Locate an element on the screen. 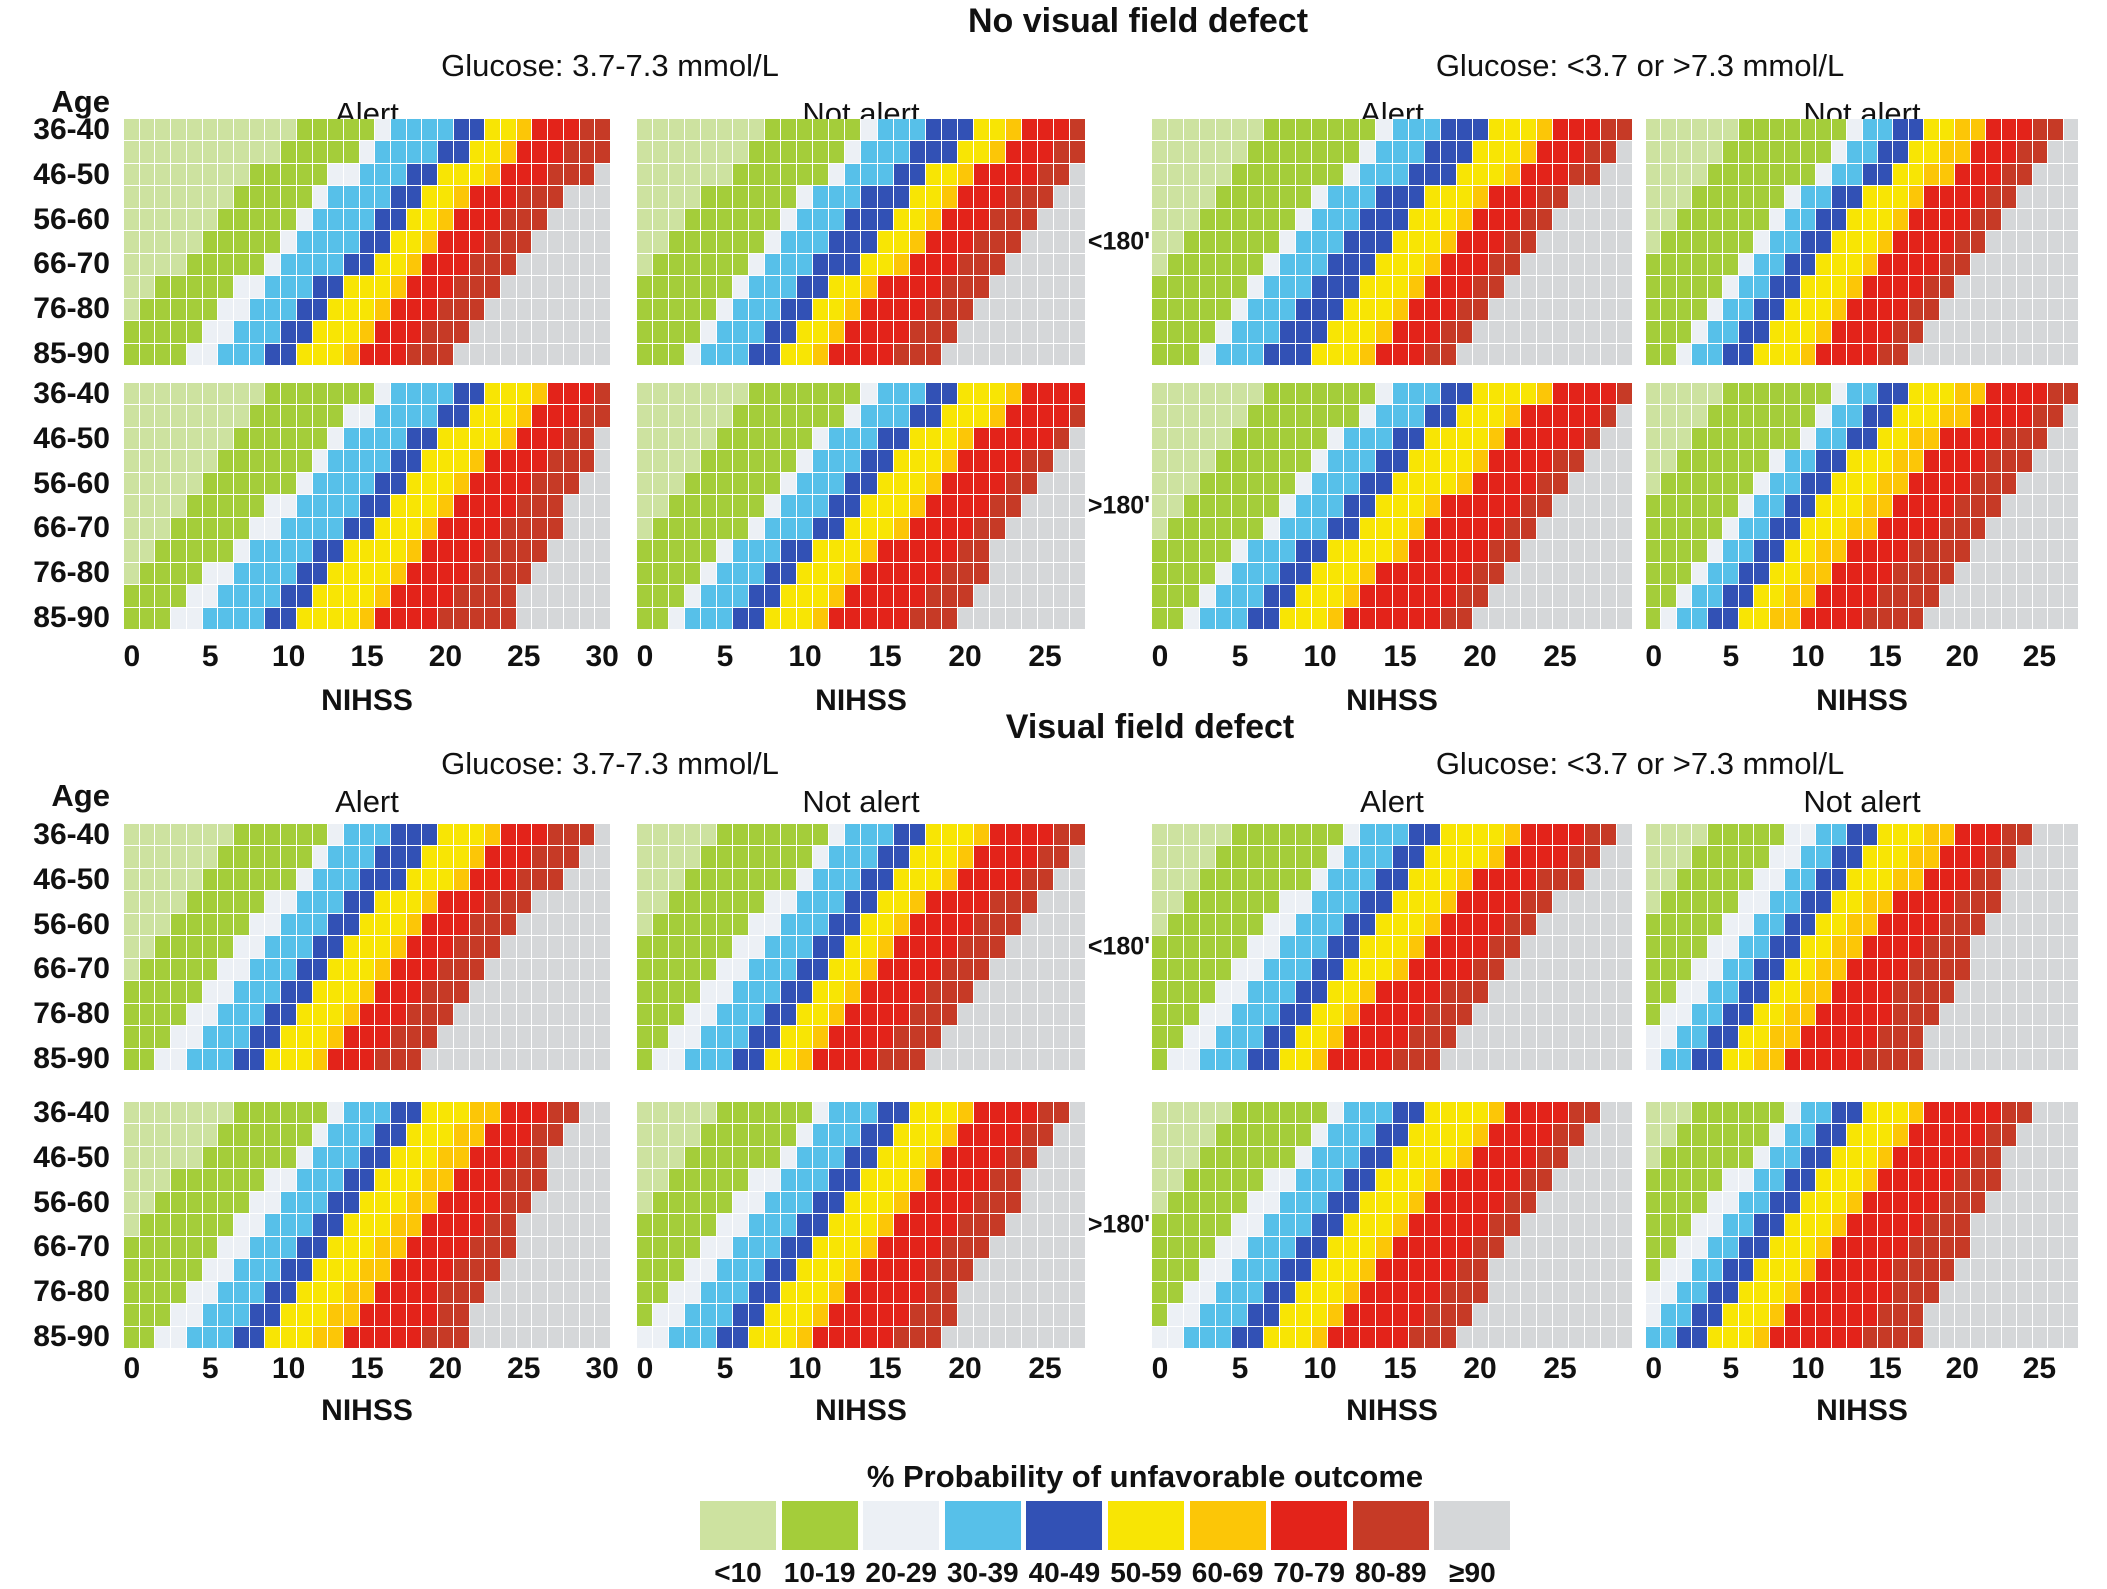 The width and height of the screenshot is (2107, 1589). age-group-label: 66-70 is located at coordinates (71, 528).